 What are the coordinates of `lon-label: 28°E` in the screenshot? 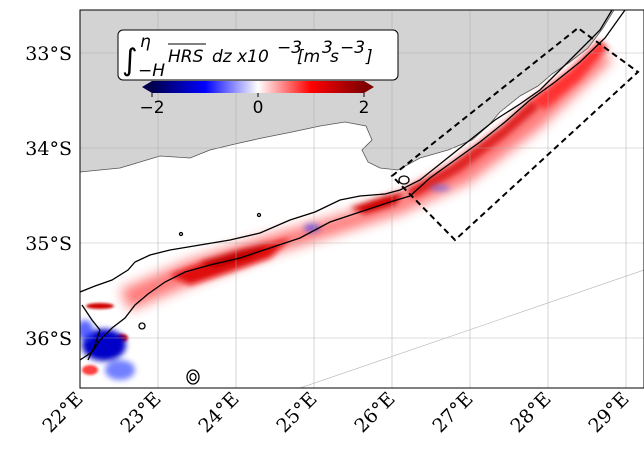 It's located at (530, 412).